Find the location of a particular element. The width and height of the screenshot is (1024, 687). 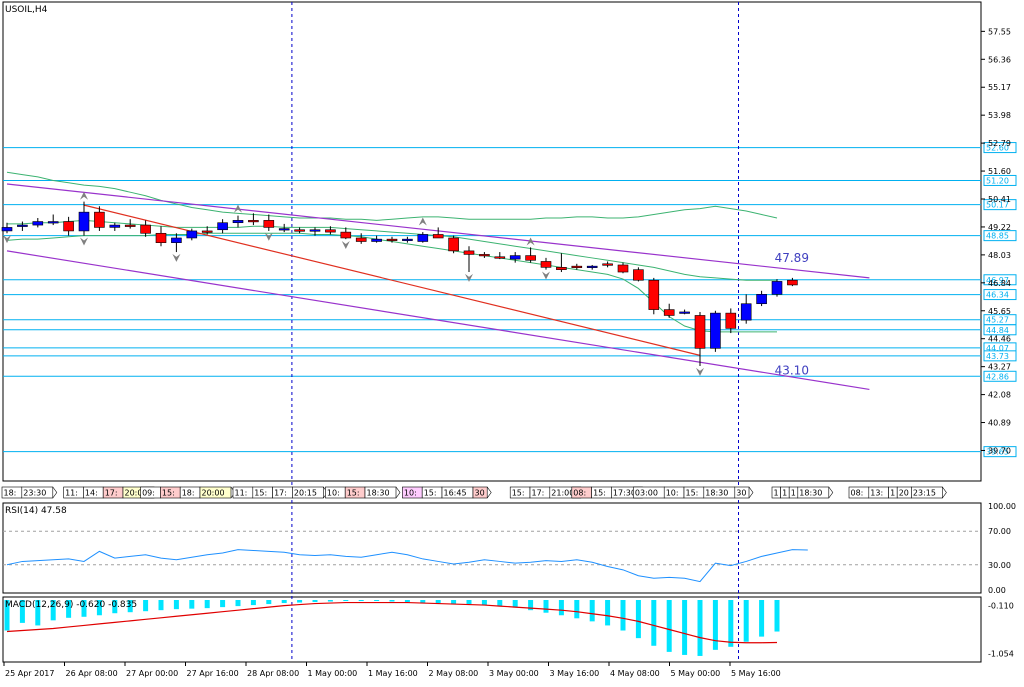

level-tag-label: 43.73 is located at coordinates (997, 356).